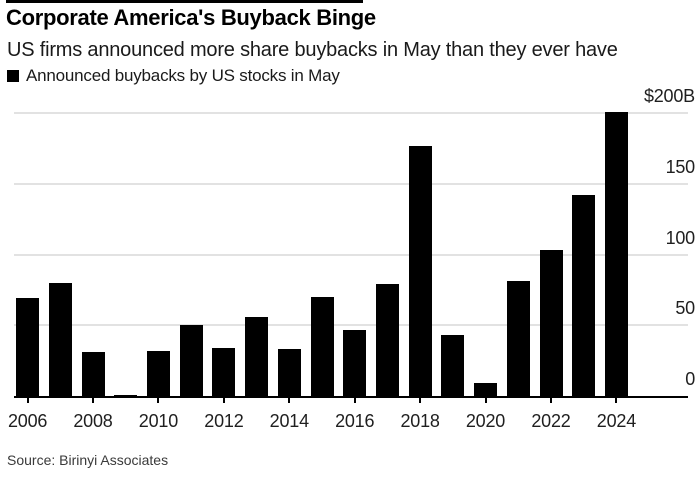  I want to click on bar-2015, so click(322, 346).